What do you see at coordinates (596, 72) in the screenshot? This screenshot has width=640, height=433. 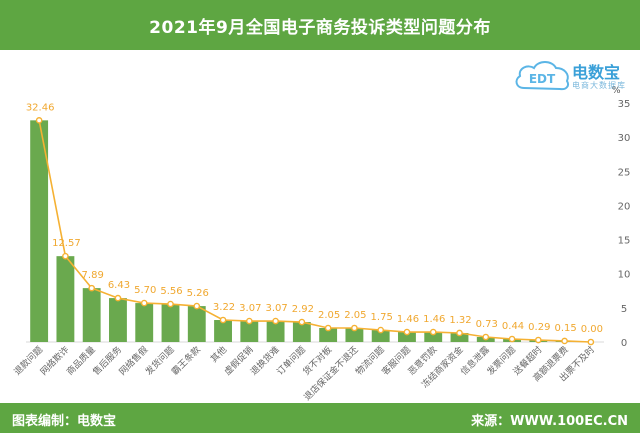 I see `logo-brand-text: 电数宝` at bounding box center [596, 72].